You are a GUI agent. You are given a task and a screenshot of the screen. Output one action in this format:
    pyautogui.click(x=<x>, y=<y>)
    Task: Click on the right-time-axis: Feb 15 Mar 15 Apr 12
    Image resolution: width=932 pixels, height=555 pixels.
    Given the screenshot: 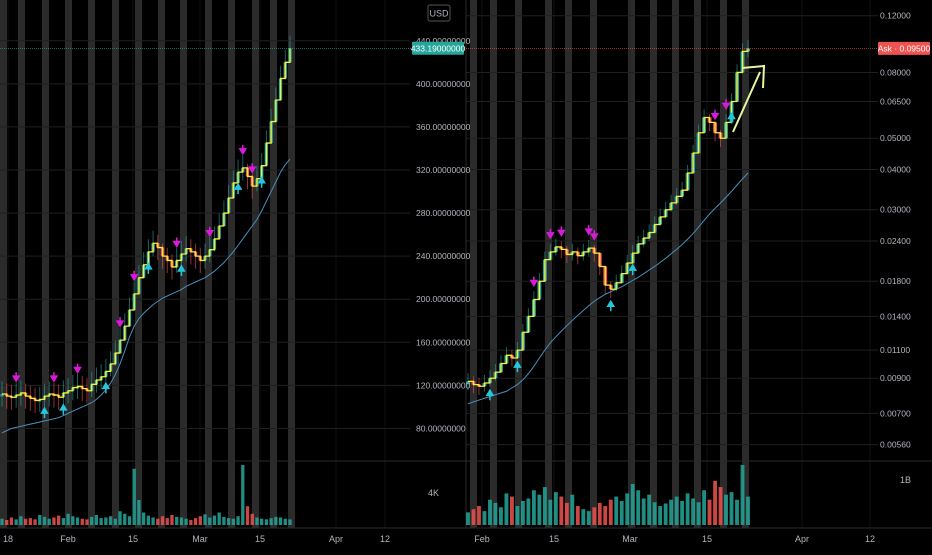 What is the action you would take?
    pyautogui.click(x=674, y=539)
    